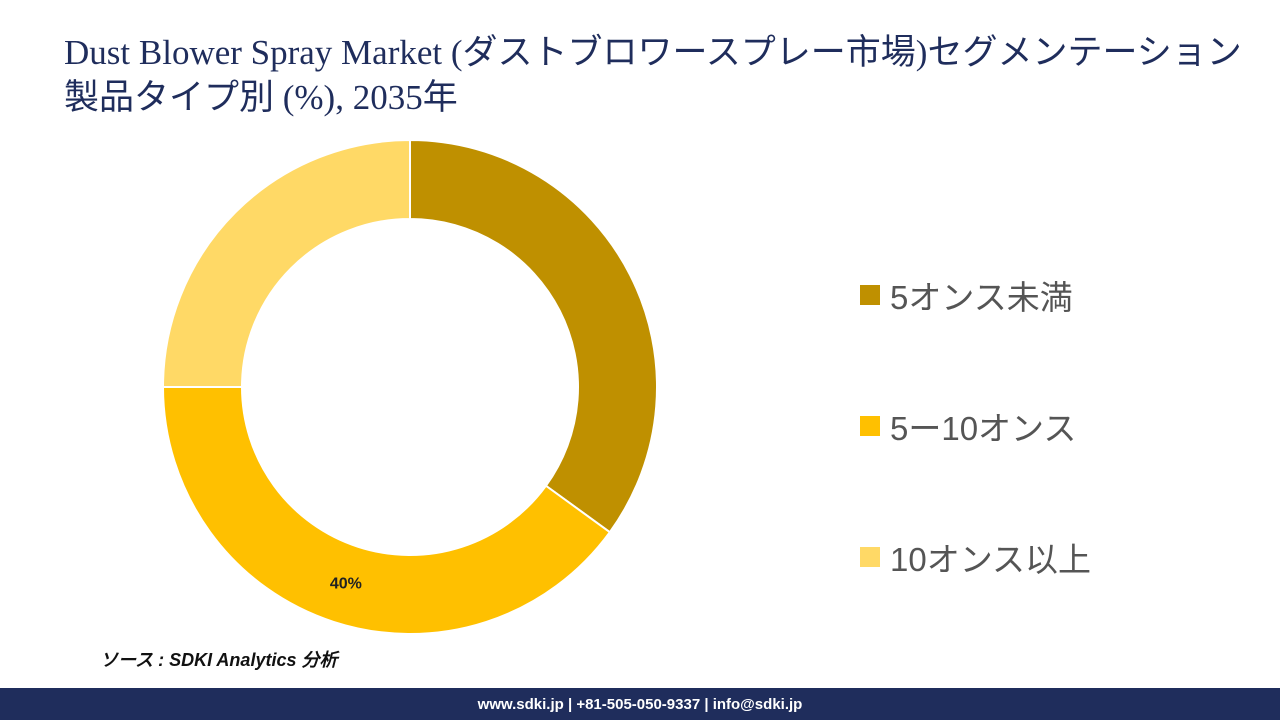 The width and height of the screenshot is (1280, 720). Describe the element at coordinates (219, 660) in the screenshot. I see `source-note: ソース : SDKI Analytics 分析` at that location.